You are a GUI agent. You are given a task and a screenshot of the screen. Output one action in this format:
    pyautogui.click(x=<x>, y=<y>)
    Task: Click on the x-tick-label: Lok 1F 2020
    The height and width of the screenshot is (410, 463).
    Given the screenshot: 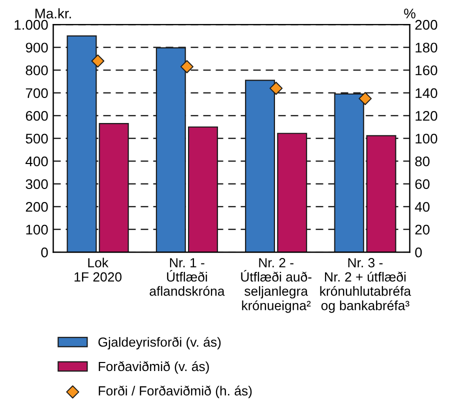 What is the action you would take?
    pyautogui.click(x=98, y=270)
    